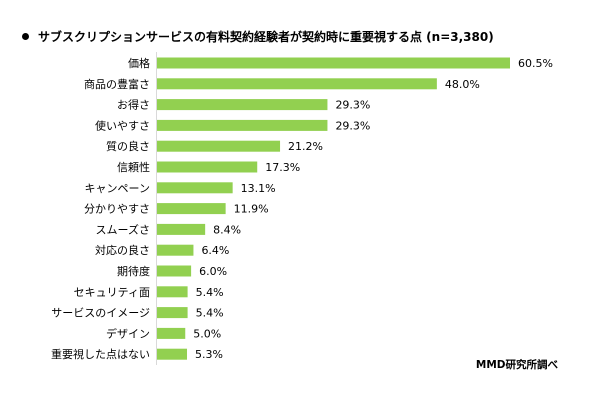  I want to click on value-label: 21.2%, so click(305, 146).